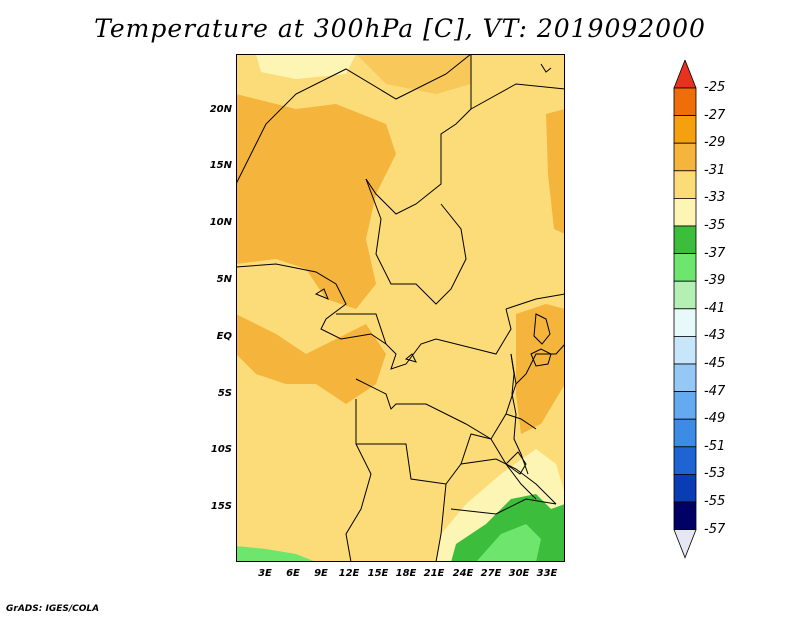  Describe the element at coordinates (413, 74) in the screenshot. I see `warm-region-north-top` at that location.